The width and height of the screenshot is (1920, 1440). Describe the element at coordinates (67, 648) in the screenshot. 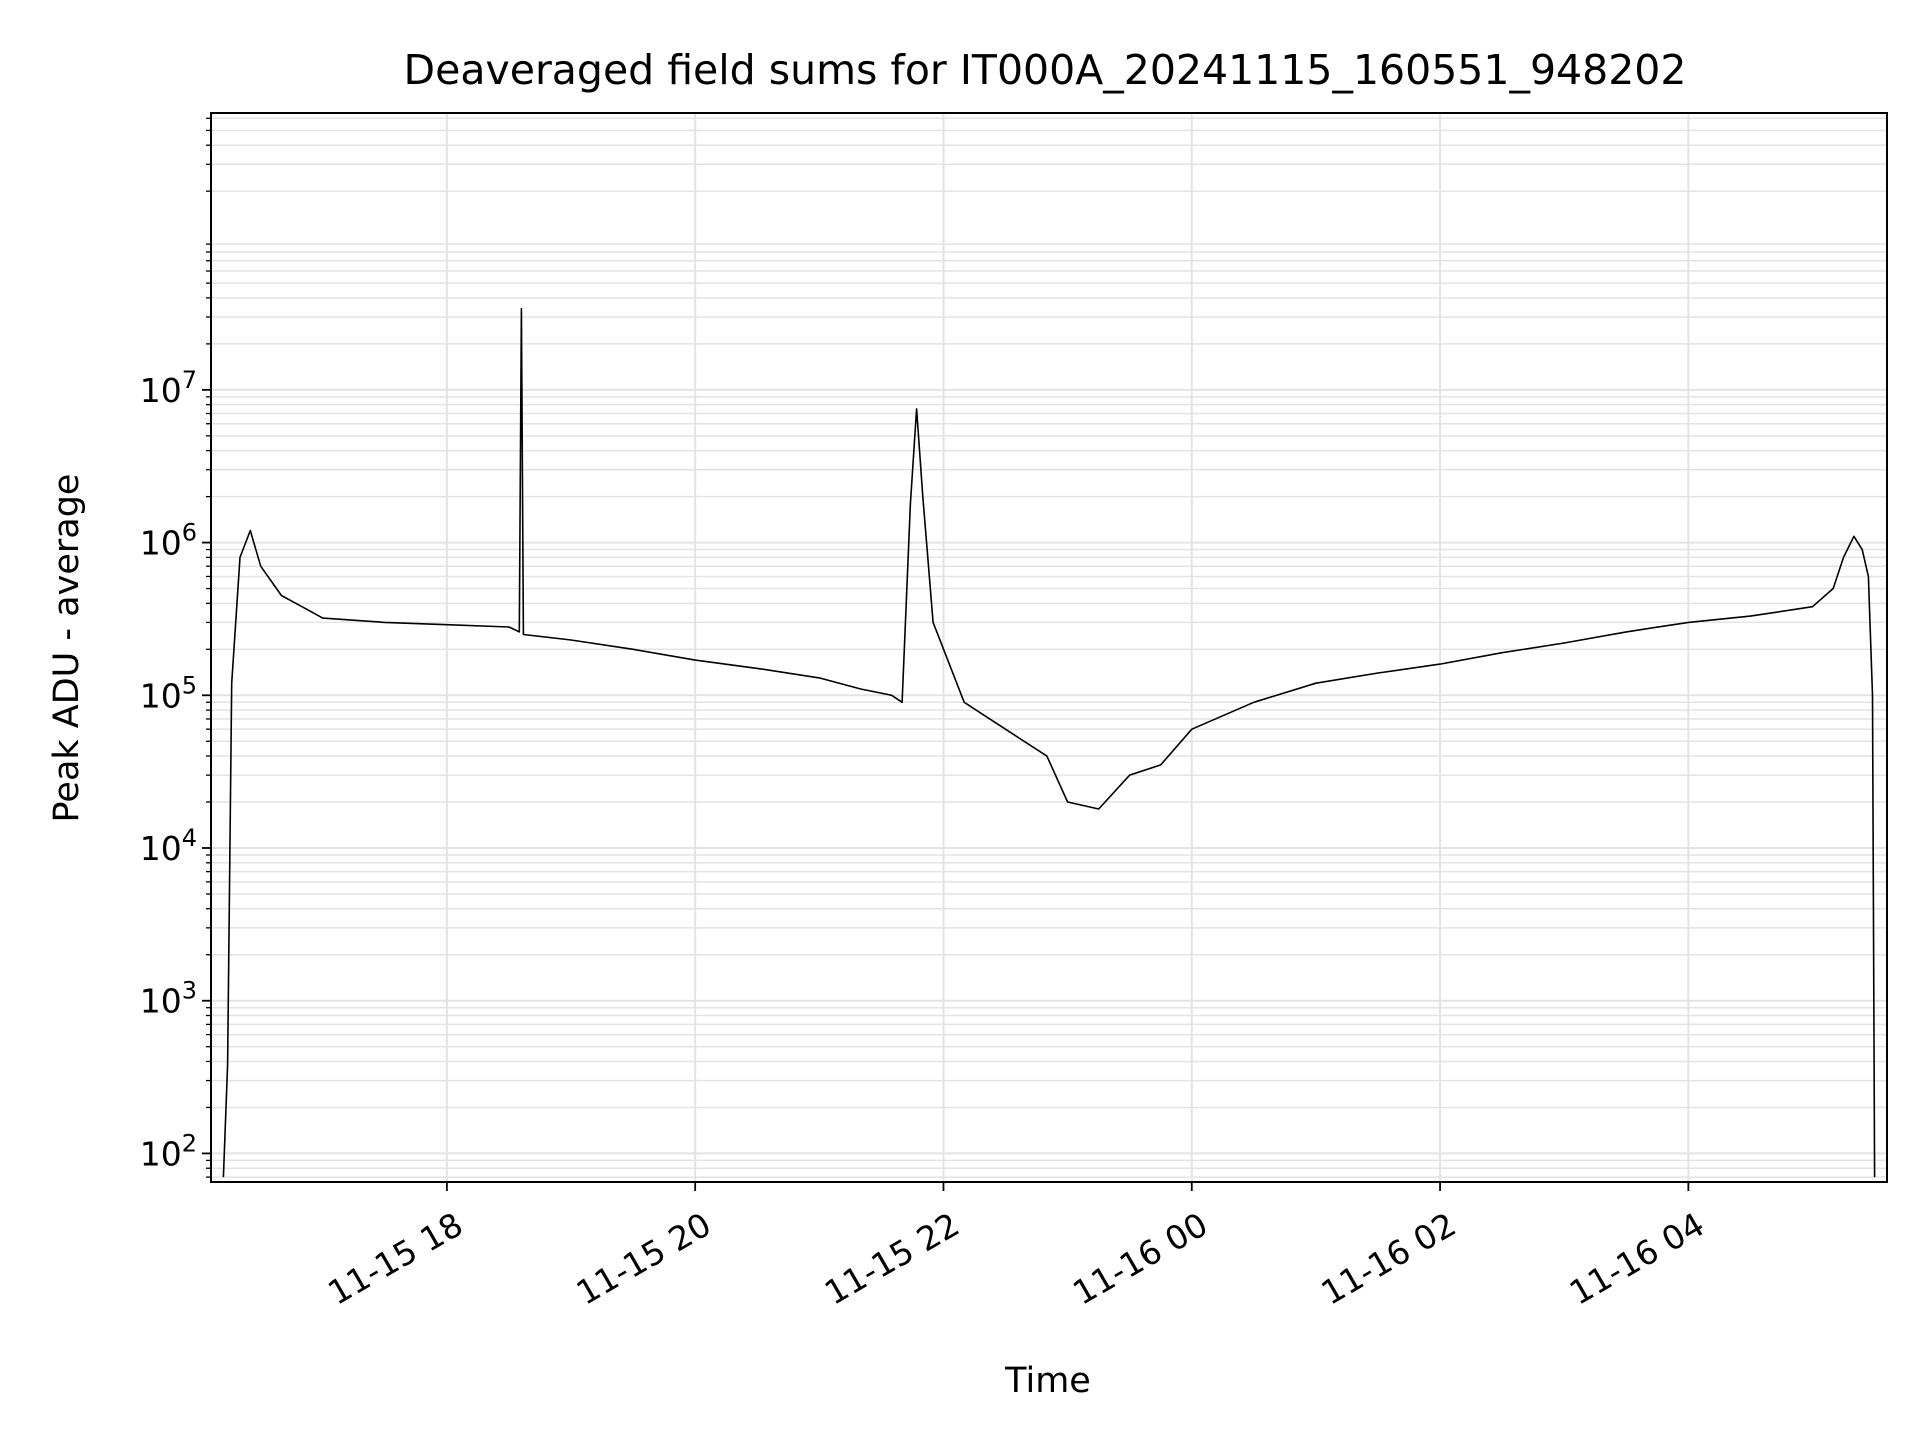

I see `y-axis-label: Peak ADU - average` at that location.